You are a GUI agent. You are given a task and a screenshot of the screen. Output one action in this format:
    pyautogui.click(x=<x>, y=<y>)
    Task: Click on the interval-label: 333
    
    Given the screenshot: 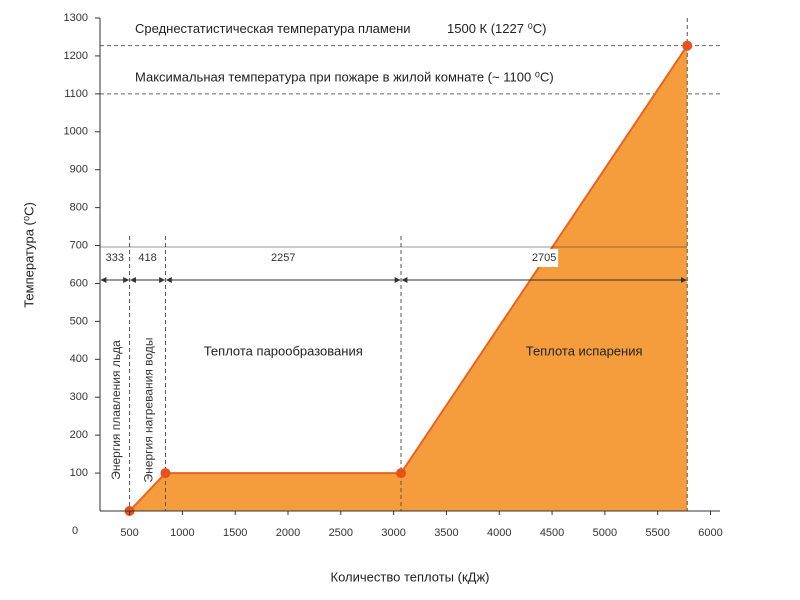 What is the action you would take?
    pyautogui.click(x=115, y=258)
    